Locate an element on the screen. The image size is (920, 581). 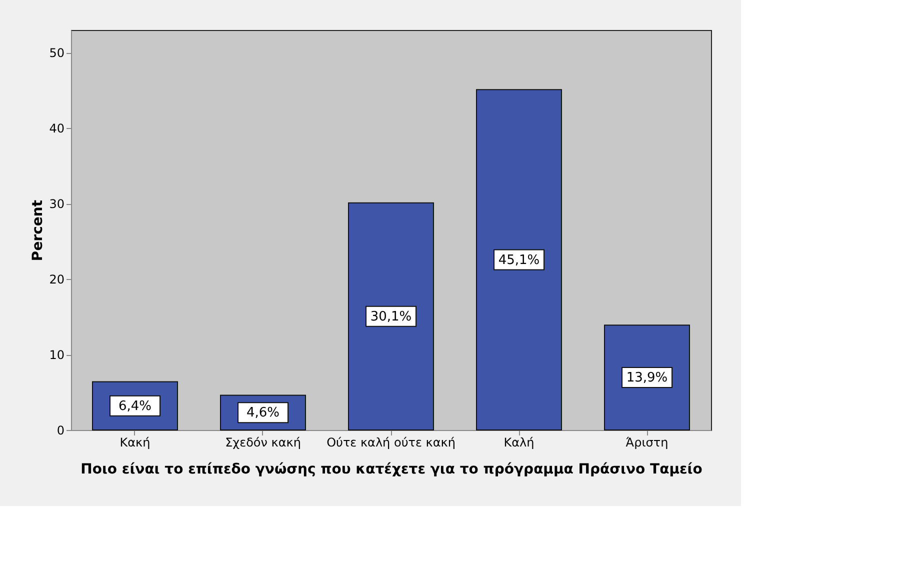
y-axis-title: Percent is located at coordinates (38, 231).